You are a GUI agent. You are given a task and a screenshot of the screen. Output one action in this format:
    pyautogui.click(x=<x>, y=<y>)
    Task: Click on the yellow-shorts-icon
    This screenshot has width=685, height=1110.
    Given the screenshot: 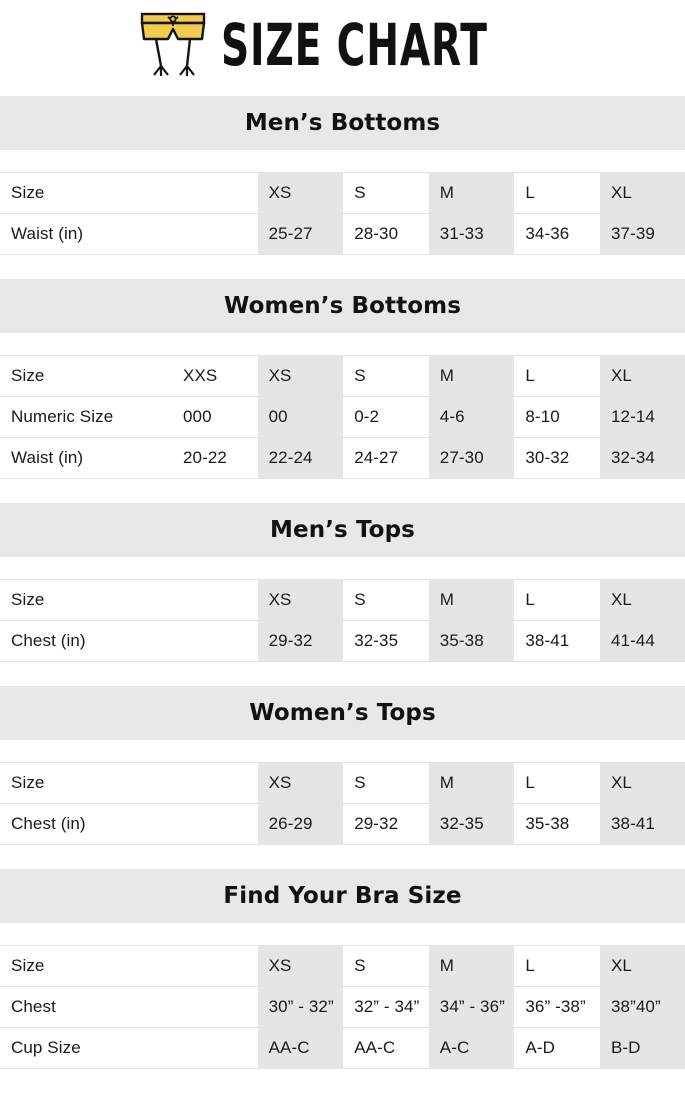 What is the action you would take?
    pyautogui.click(x=172, y=44)
    